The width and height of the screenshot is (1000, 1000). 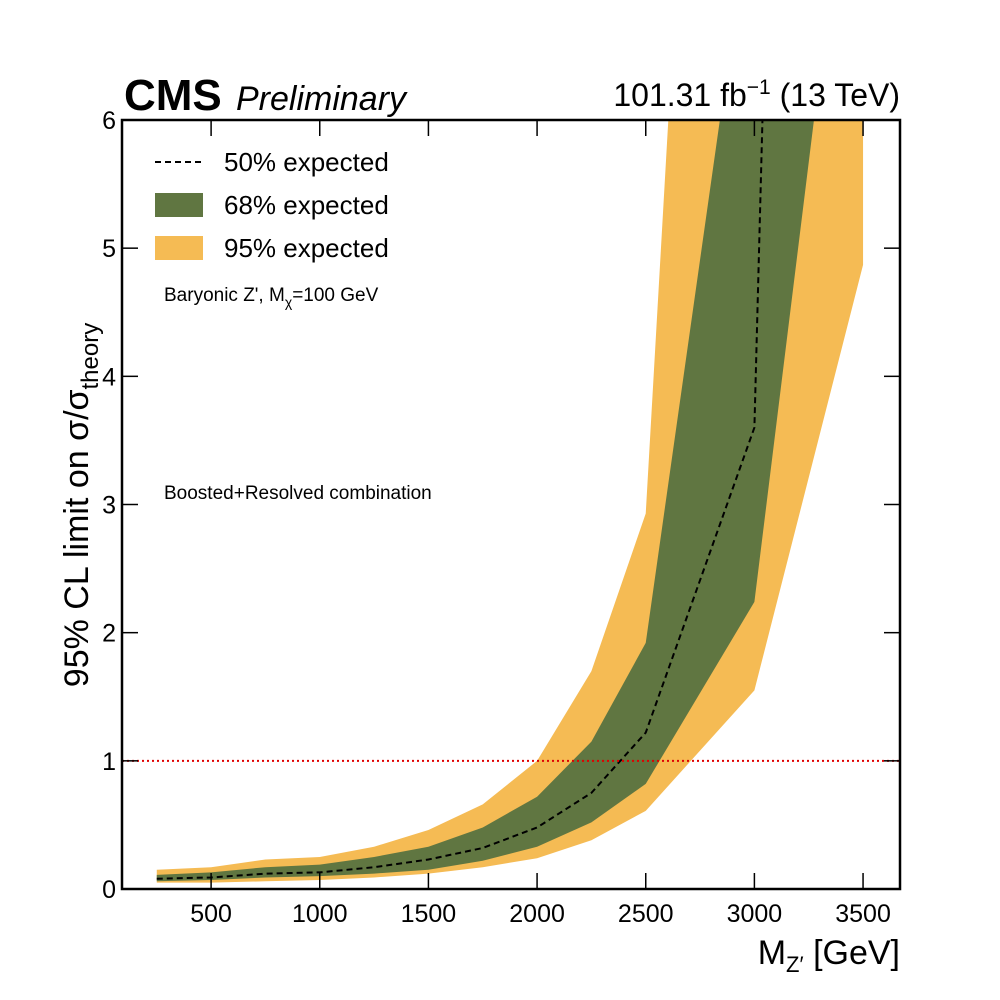 What do you see at coordinates (289, 302) in the screenshot?
I see `annotation-sub: χ` at bounding box center [289, 302].